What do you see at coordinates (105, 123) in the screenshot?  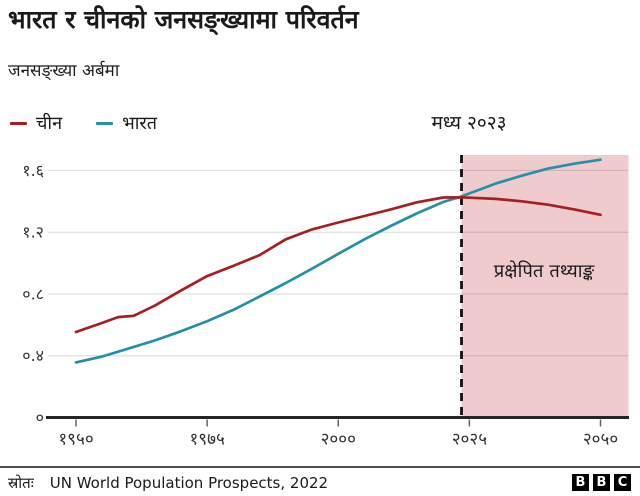 I see `india-line-swatch` at bounding box center [105, 123].